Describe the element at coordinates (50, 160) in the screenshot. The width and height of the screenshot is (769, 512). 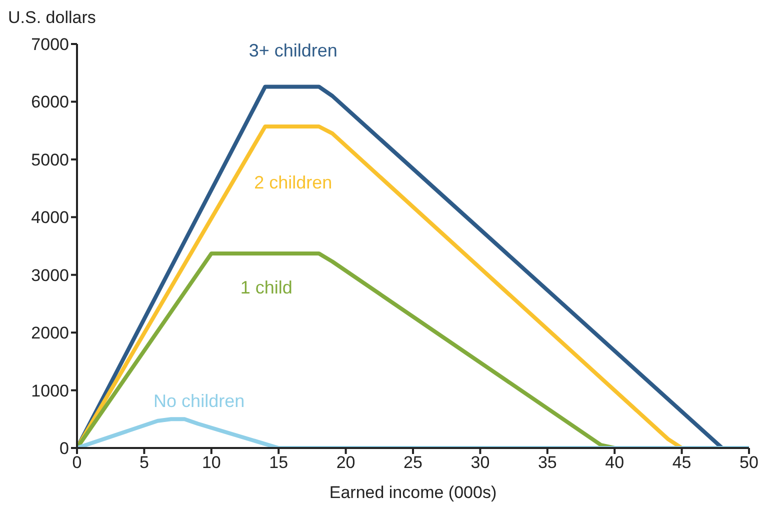
I see `y-tick-label: 5000` at that location.